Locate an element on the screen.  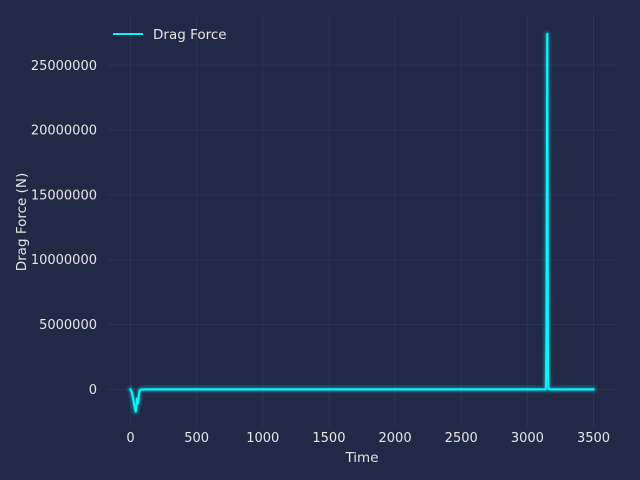
x-tick-label: 0 is located at coordinates (130, 438).